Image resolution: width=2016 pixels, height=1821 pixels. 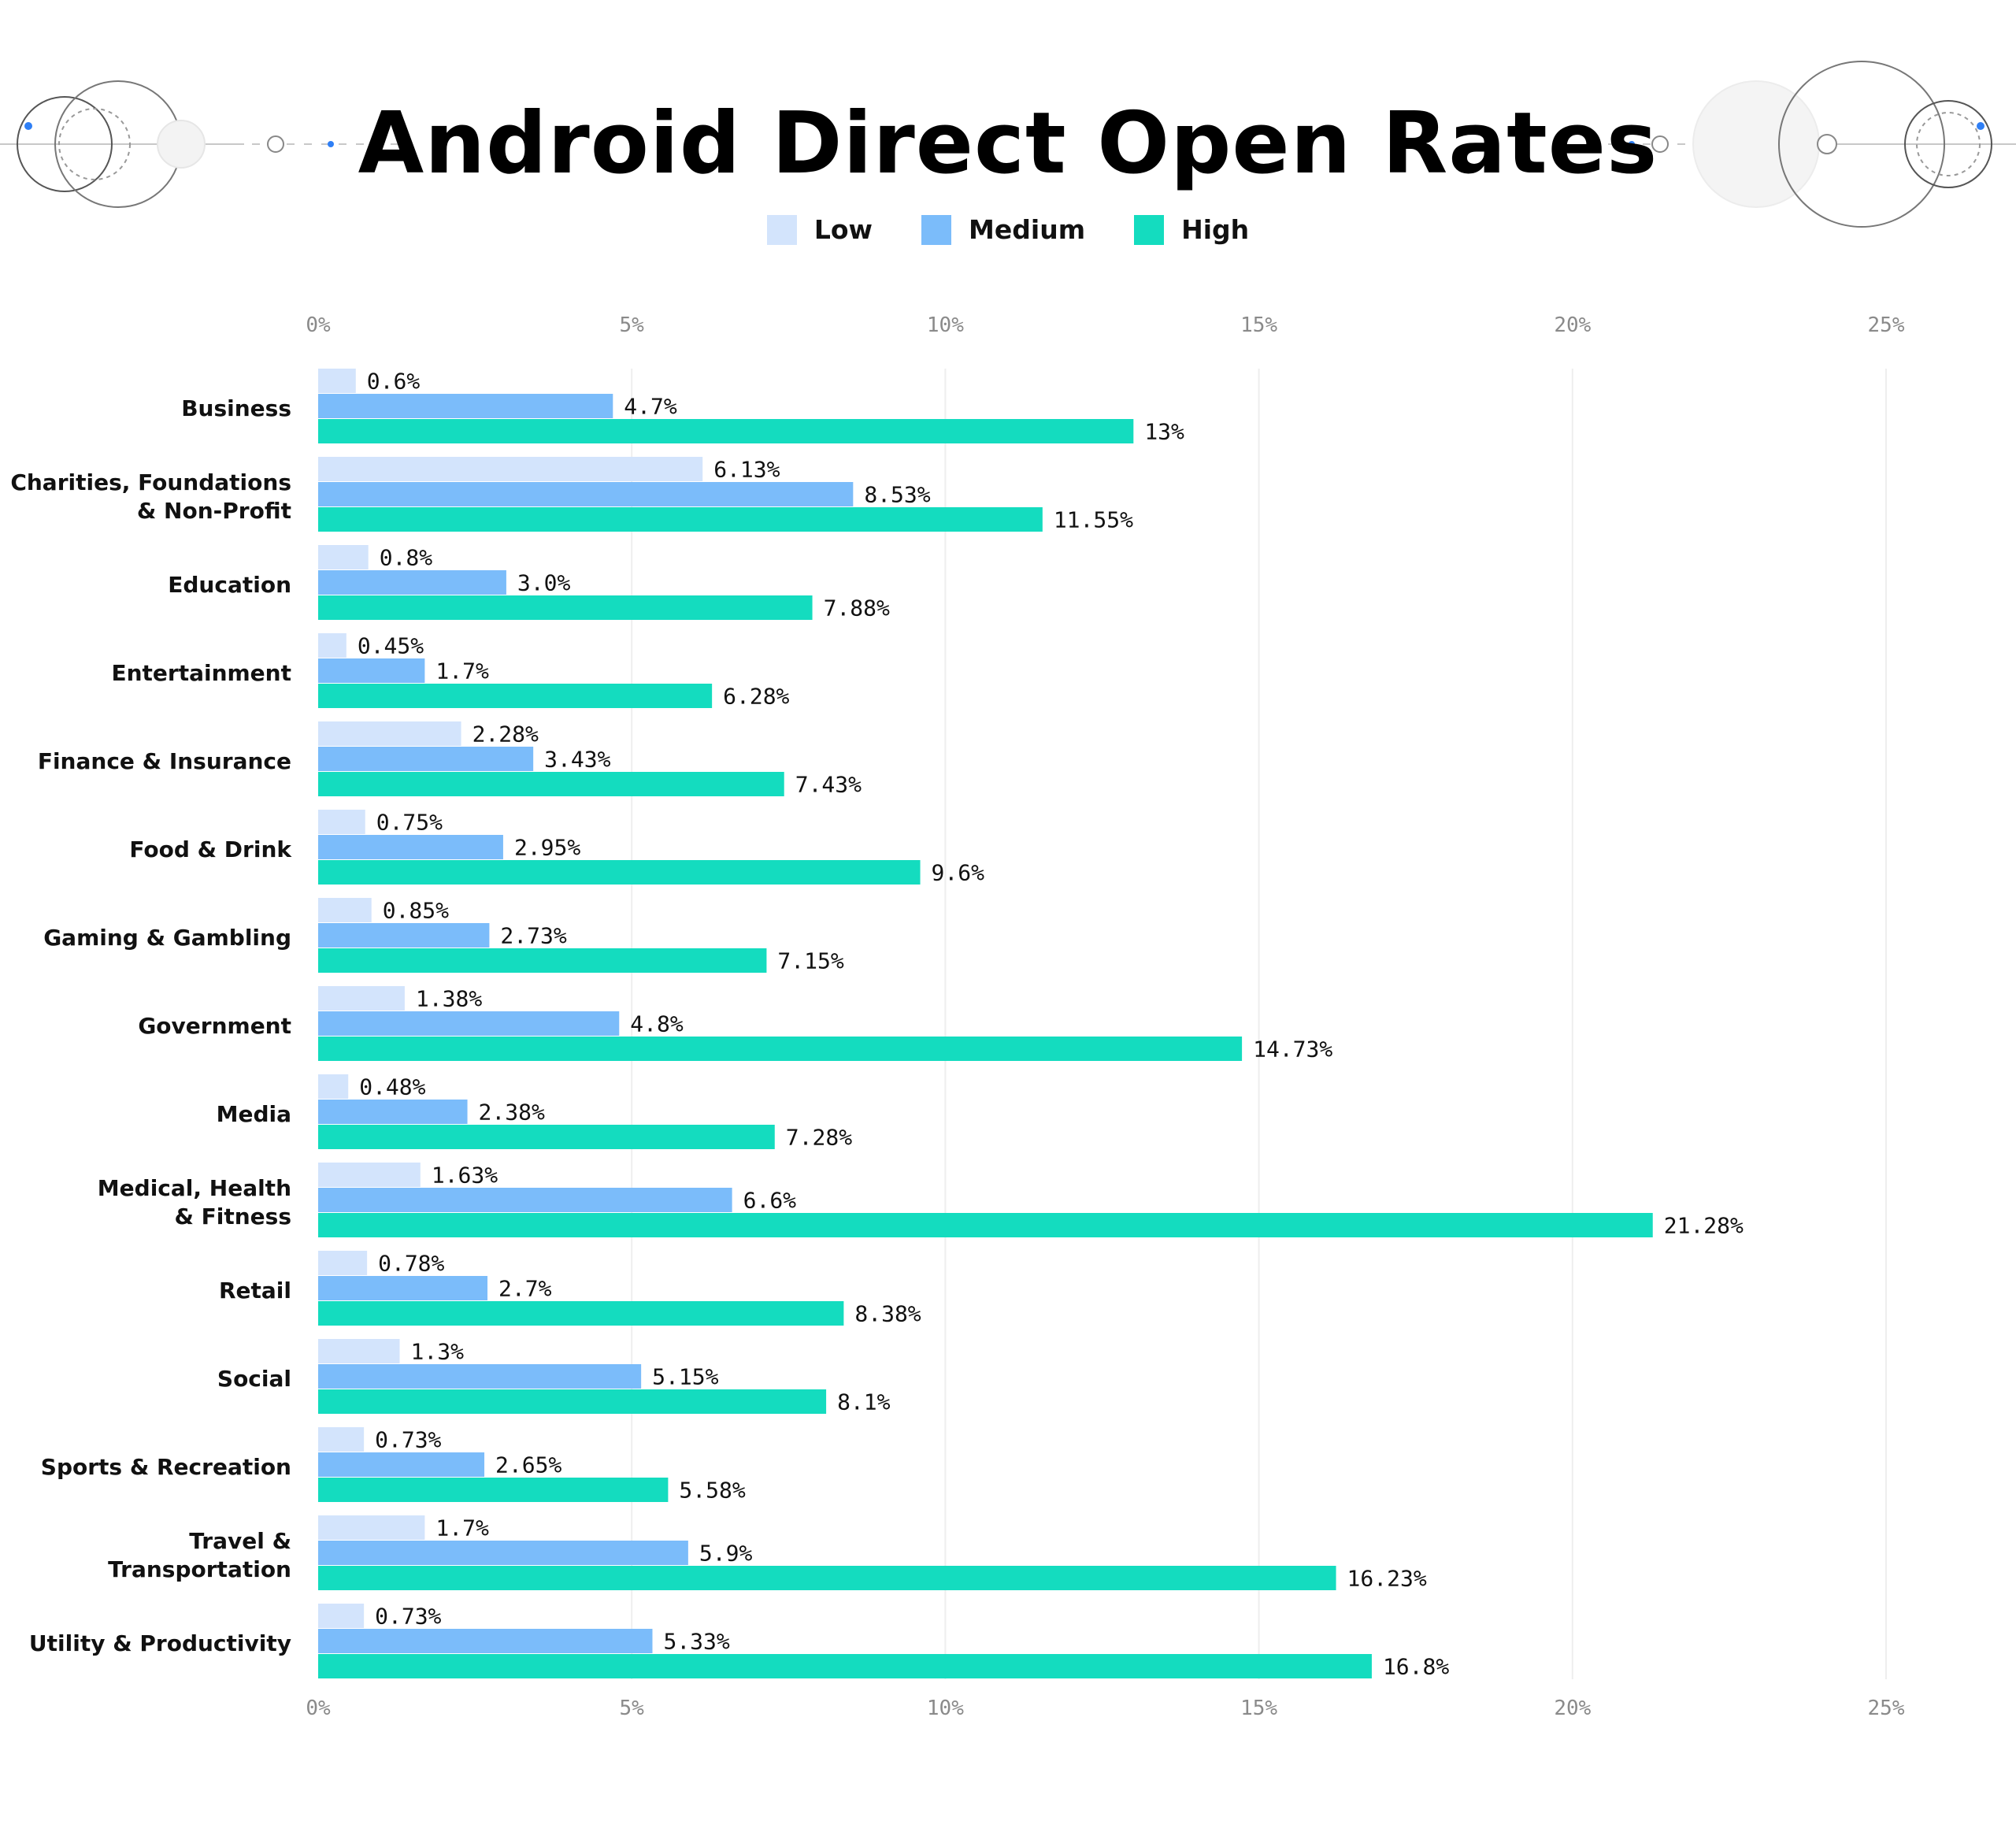 What do you see at coordinates (236, 408) in the screenshot?
I see `category-label-line: Business` at bounding box center [236, 408].